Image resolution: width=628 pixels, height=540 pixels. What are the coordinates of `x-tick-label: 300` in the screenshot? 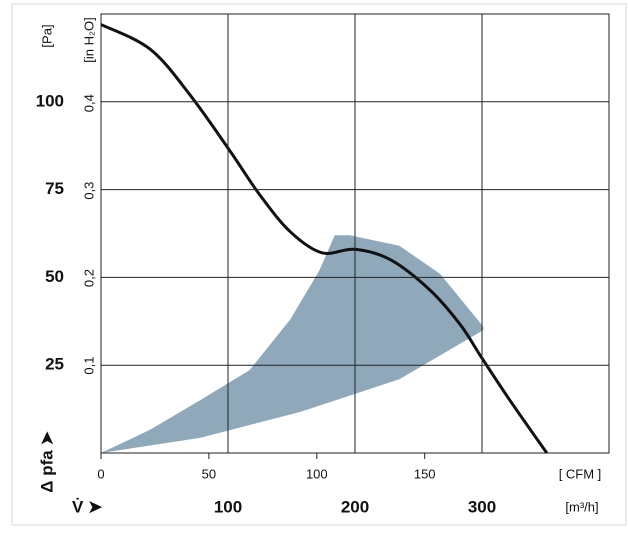 It's located at (482, 506).